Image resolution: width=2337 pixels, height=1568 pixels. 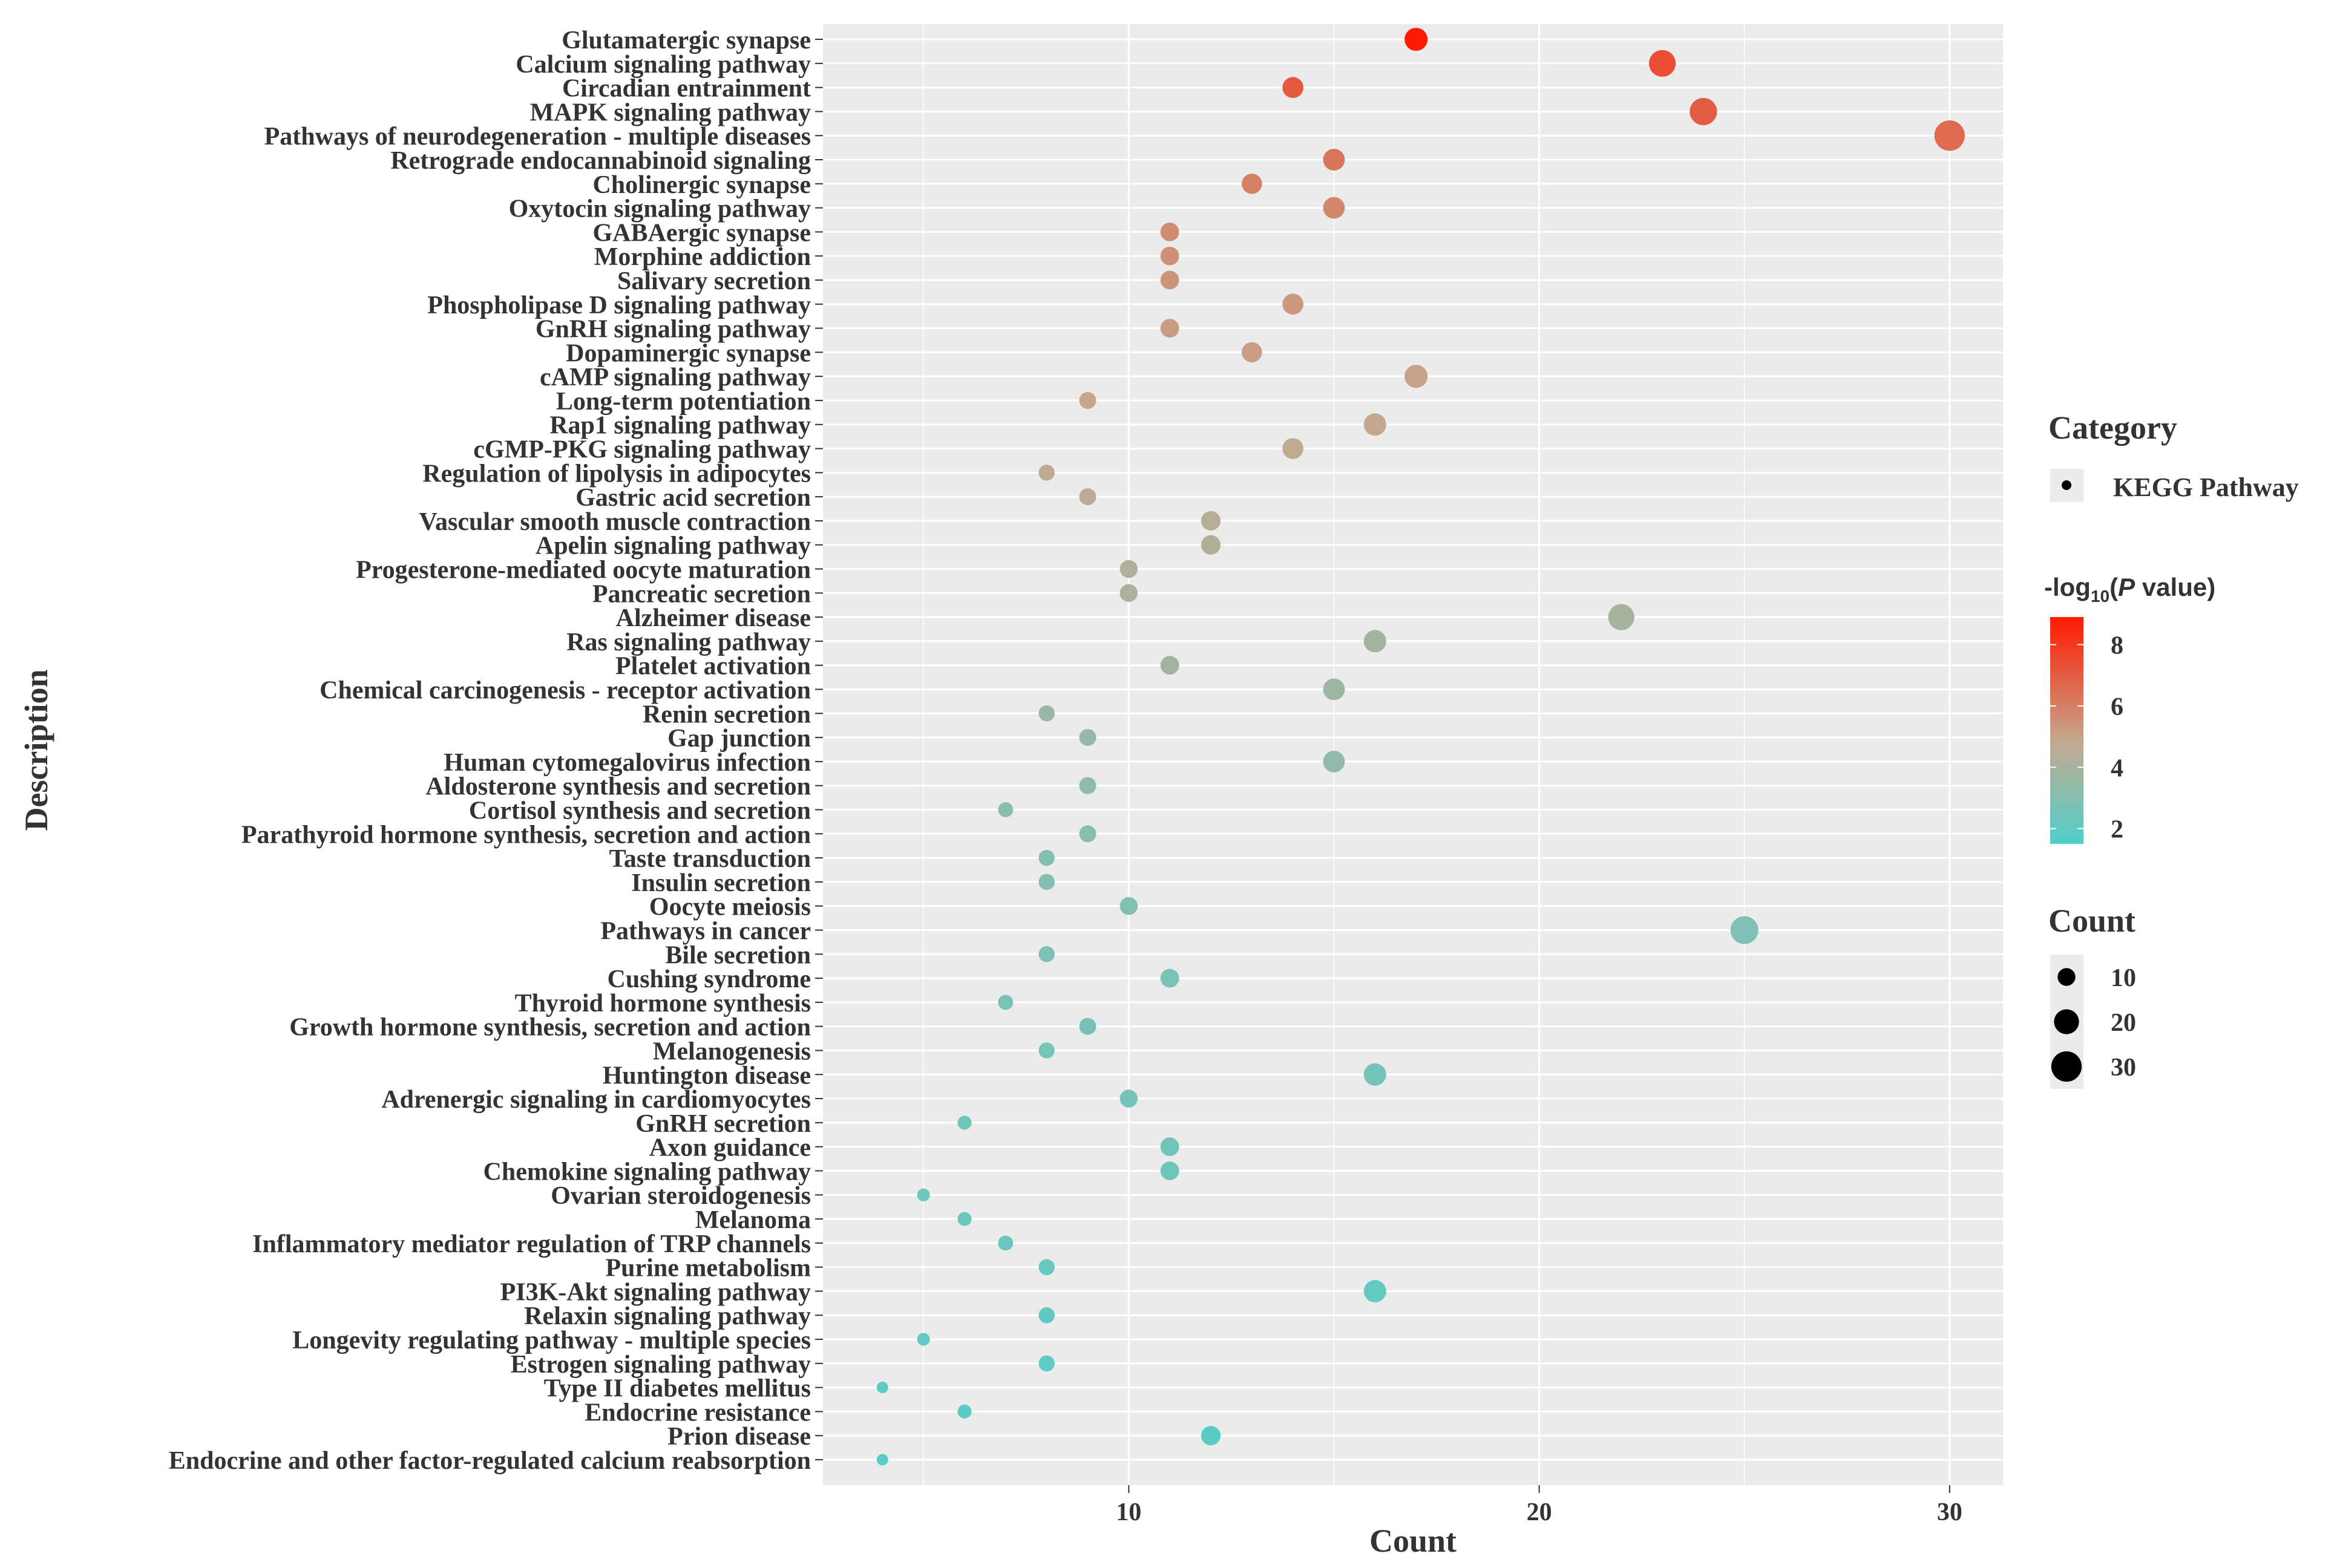 What do you see at coordinates (702, 233) in the screenshot?
I see `y-tick-label: GABAergic synapse` at bounding box center [702, 233].